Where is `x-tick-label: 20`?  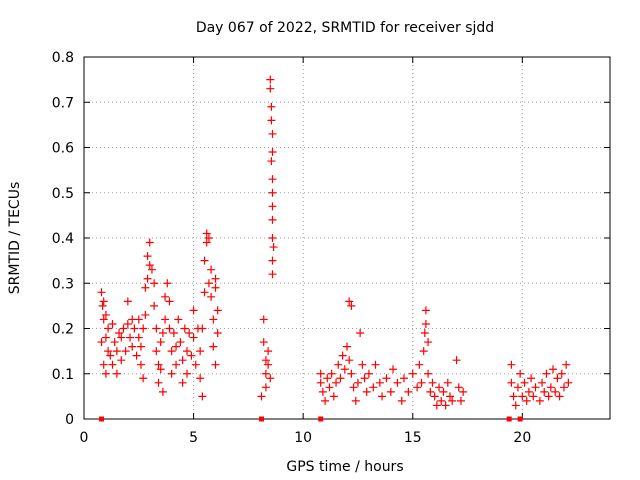
x-tick-label: 20 is located at coordinates (522, 438).